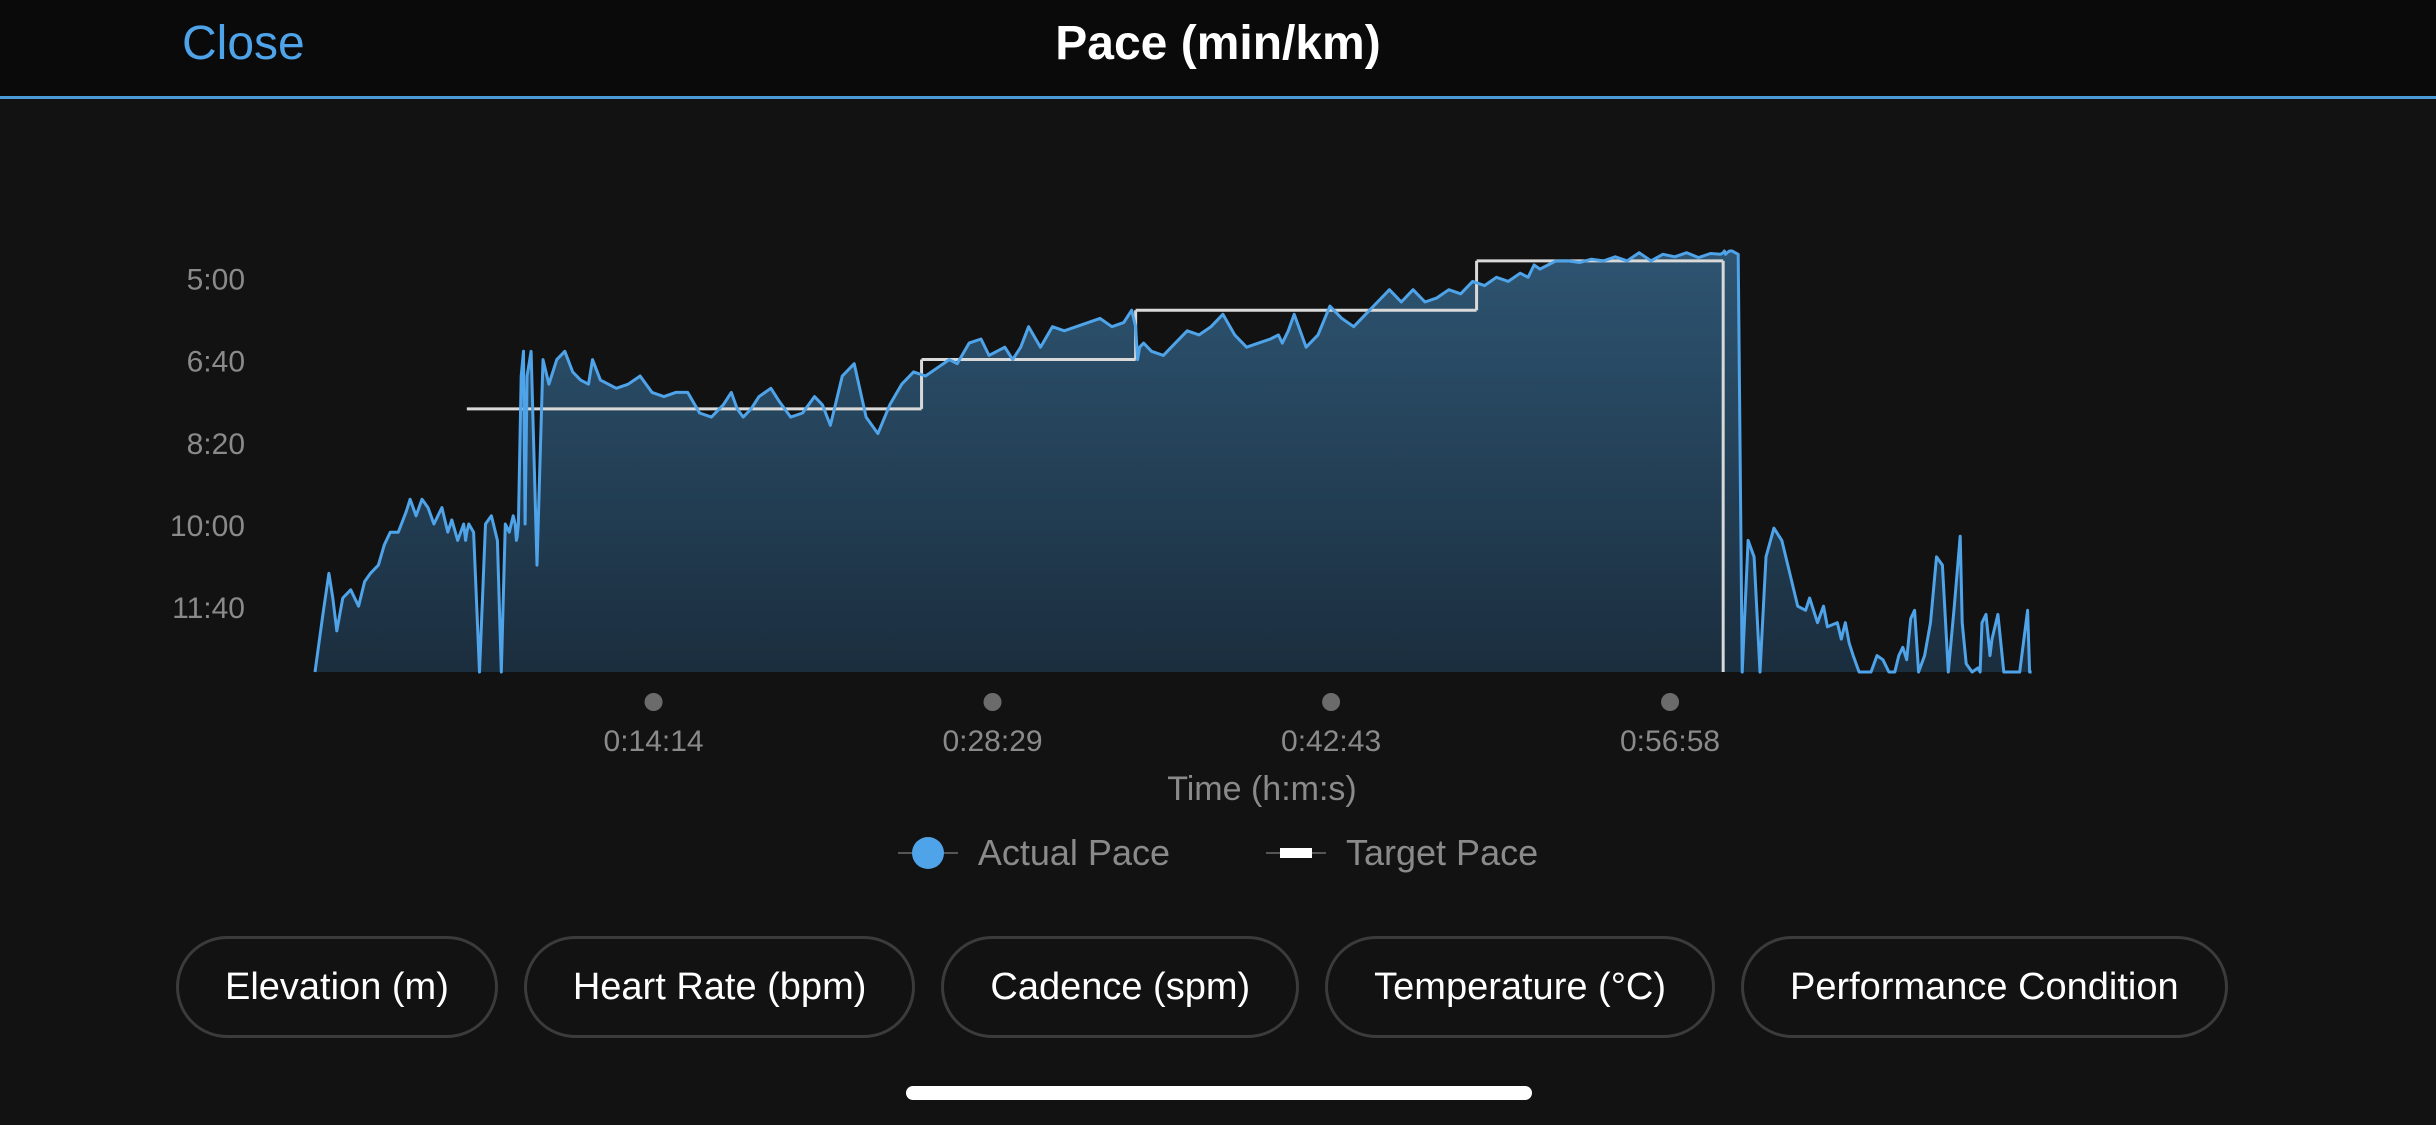  Describe the element at coordinates (243, 43) in the screenshot. I see `close-button: Close` at that location.